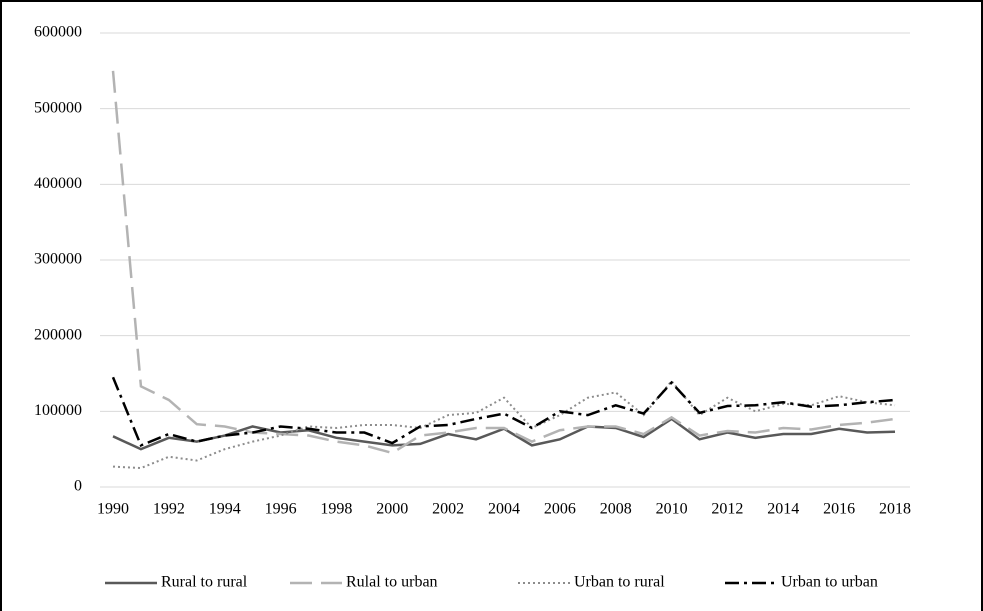  I want to click on y-tick-label: 600000, so click(58, 32).